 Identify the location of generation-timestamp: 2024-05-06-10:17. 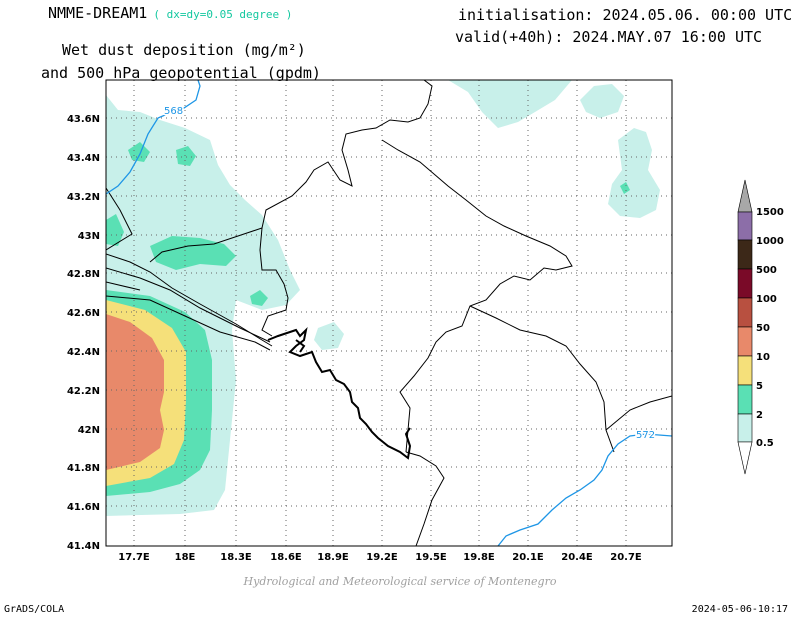
(739, 609).